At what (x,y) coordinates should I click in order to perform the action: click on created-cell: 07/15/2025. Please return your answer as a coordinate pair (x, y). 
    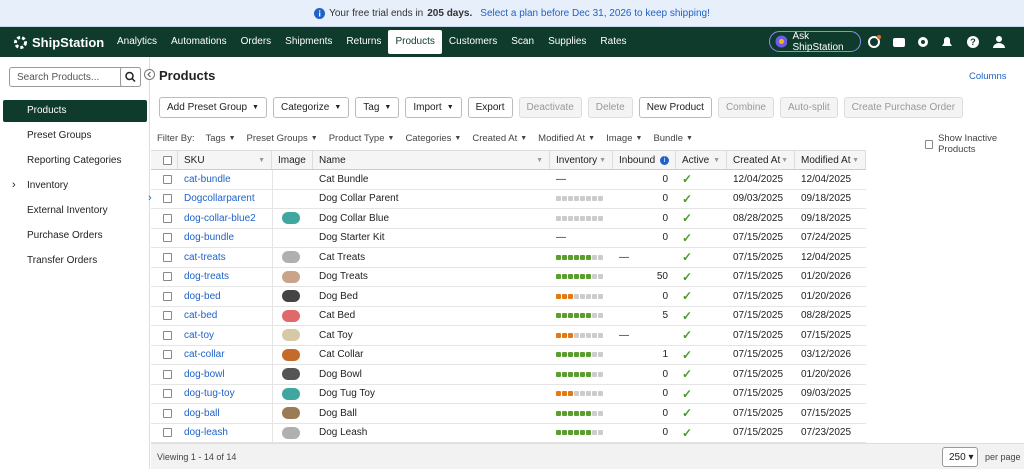
    Looking at the image, I should click on (761, 374).